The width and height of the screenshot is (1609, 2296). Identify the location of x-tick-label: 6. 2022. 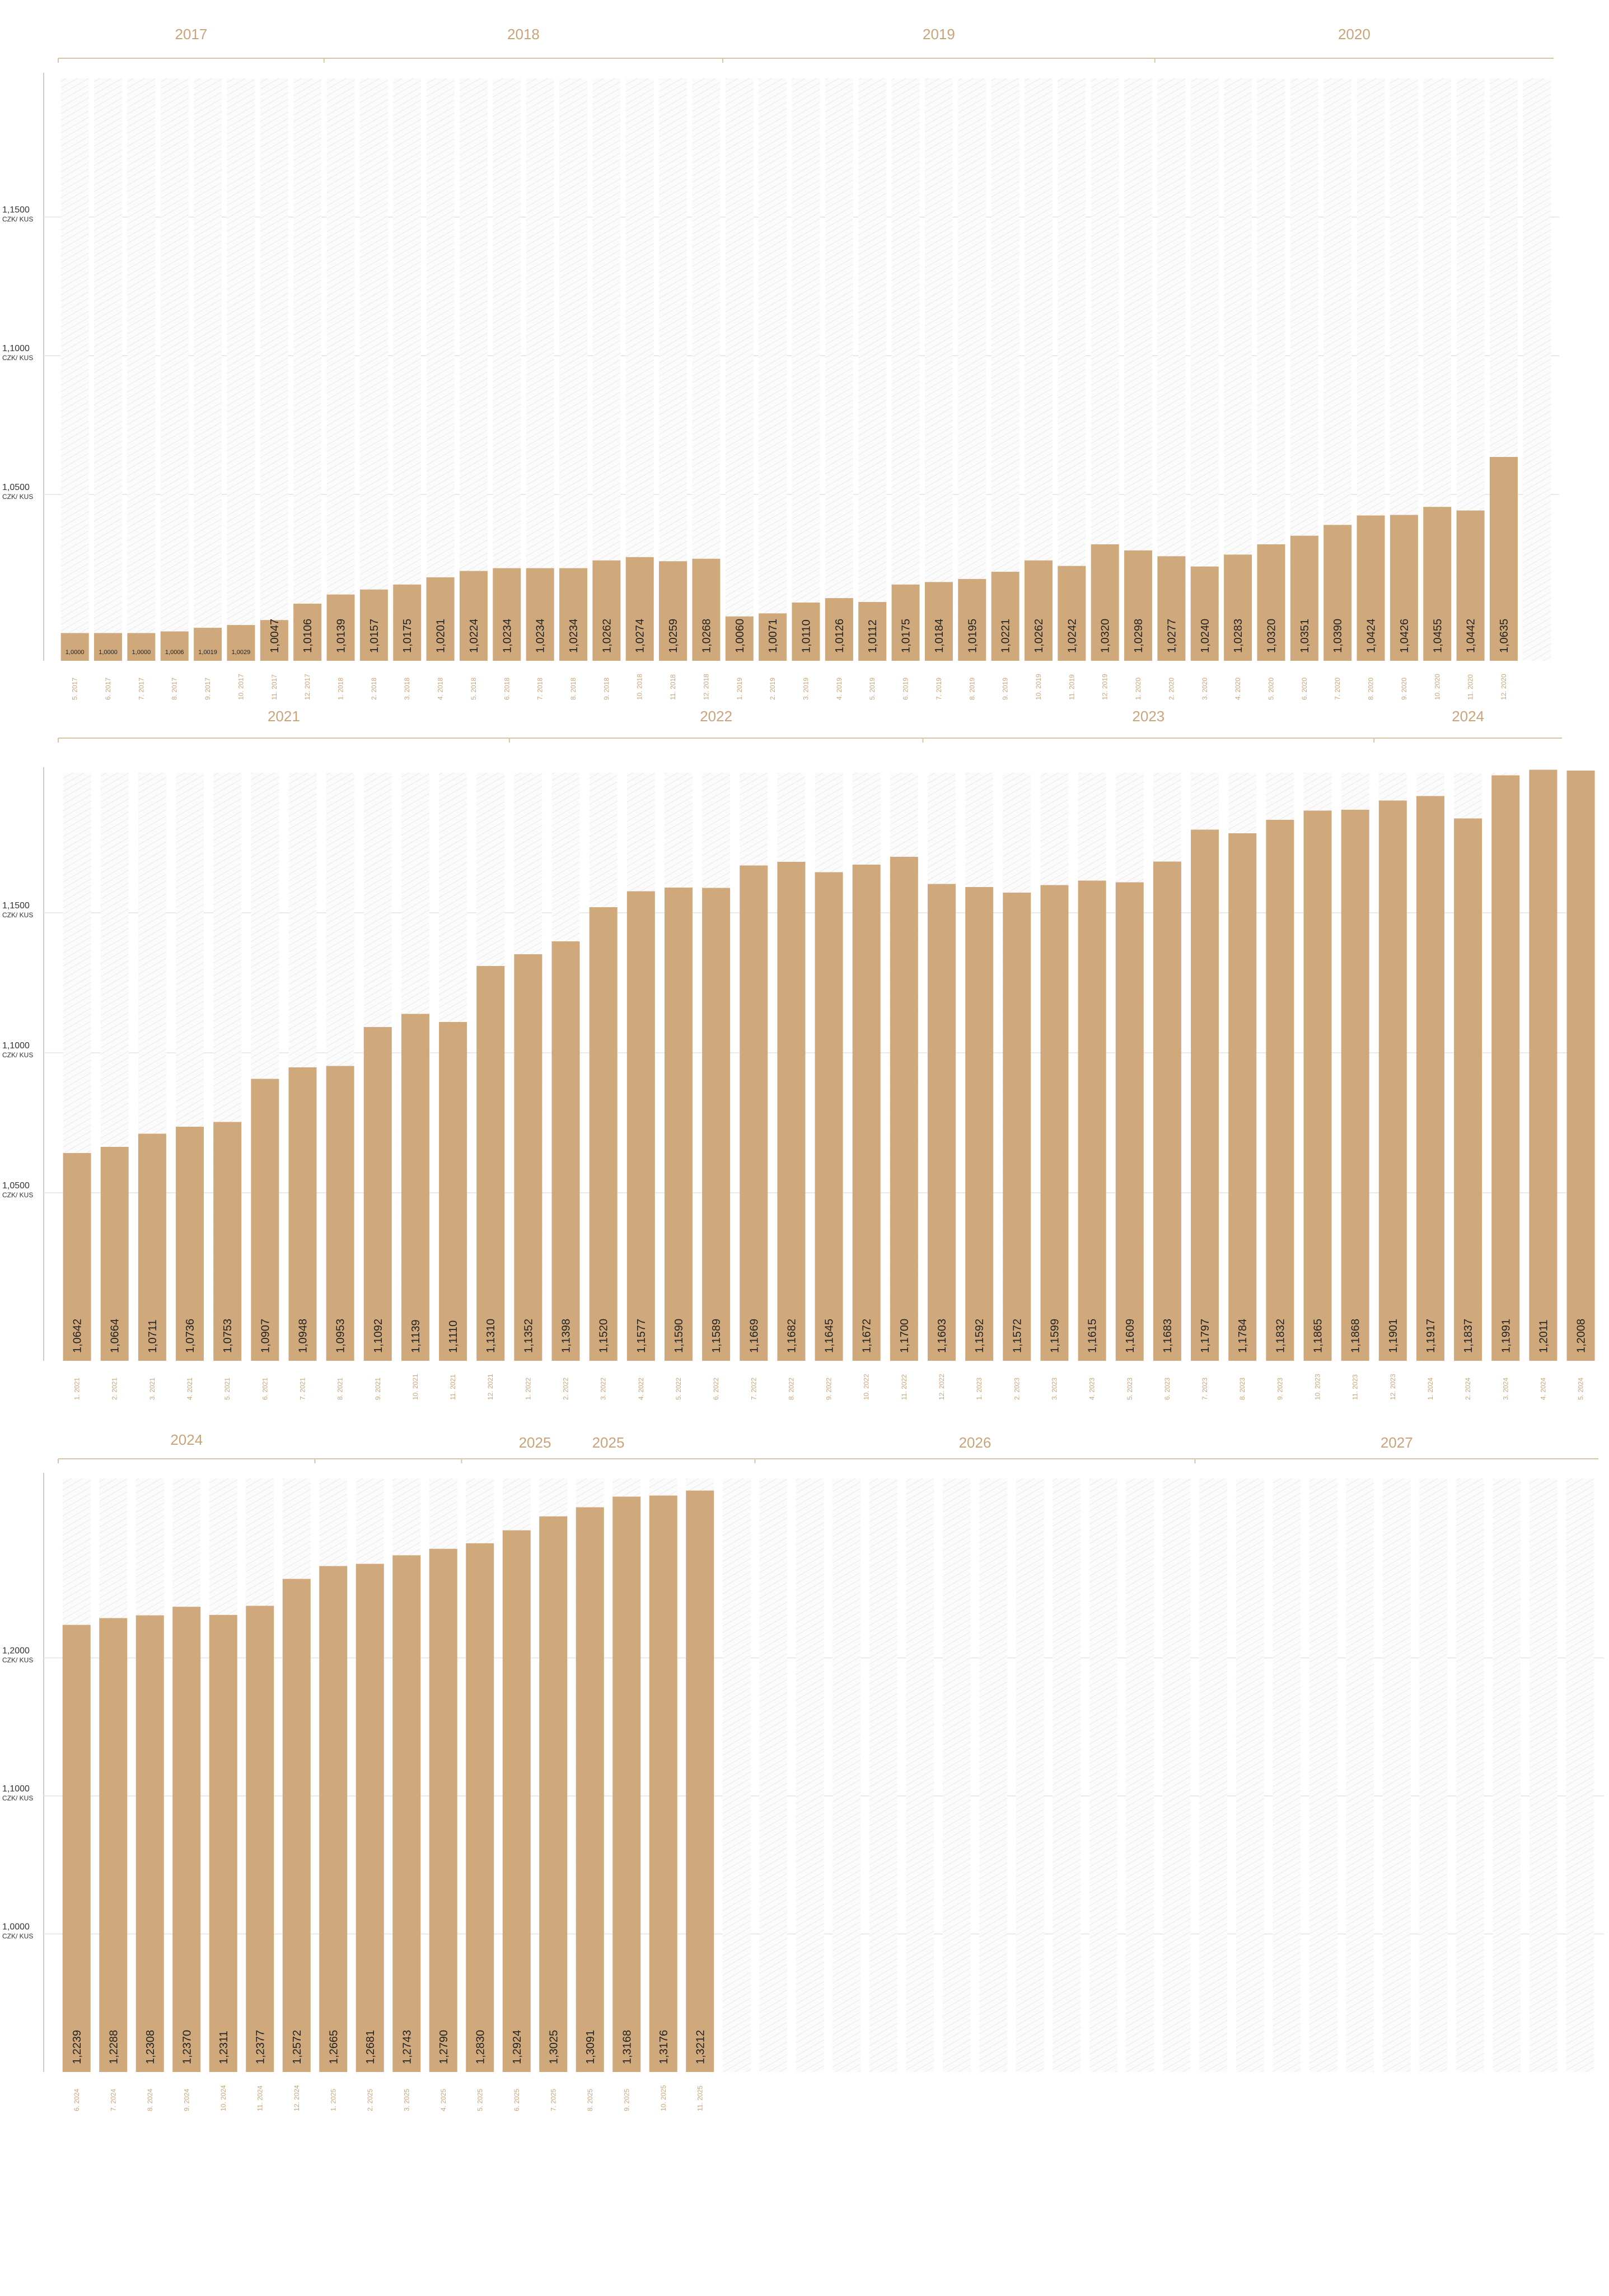
(716, 1389).